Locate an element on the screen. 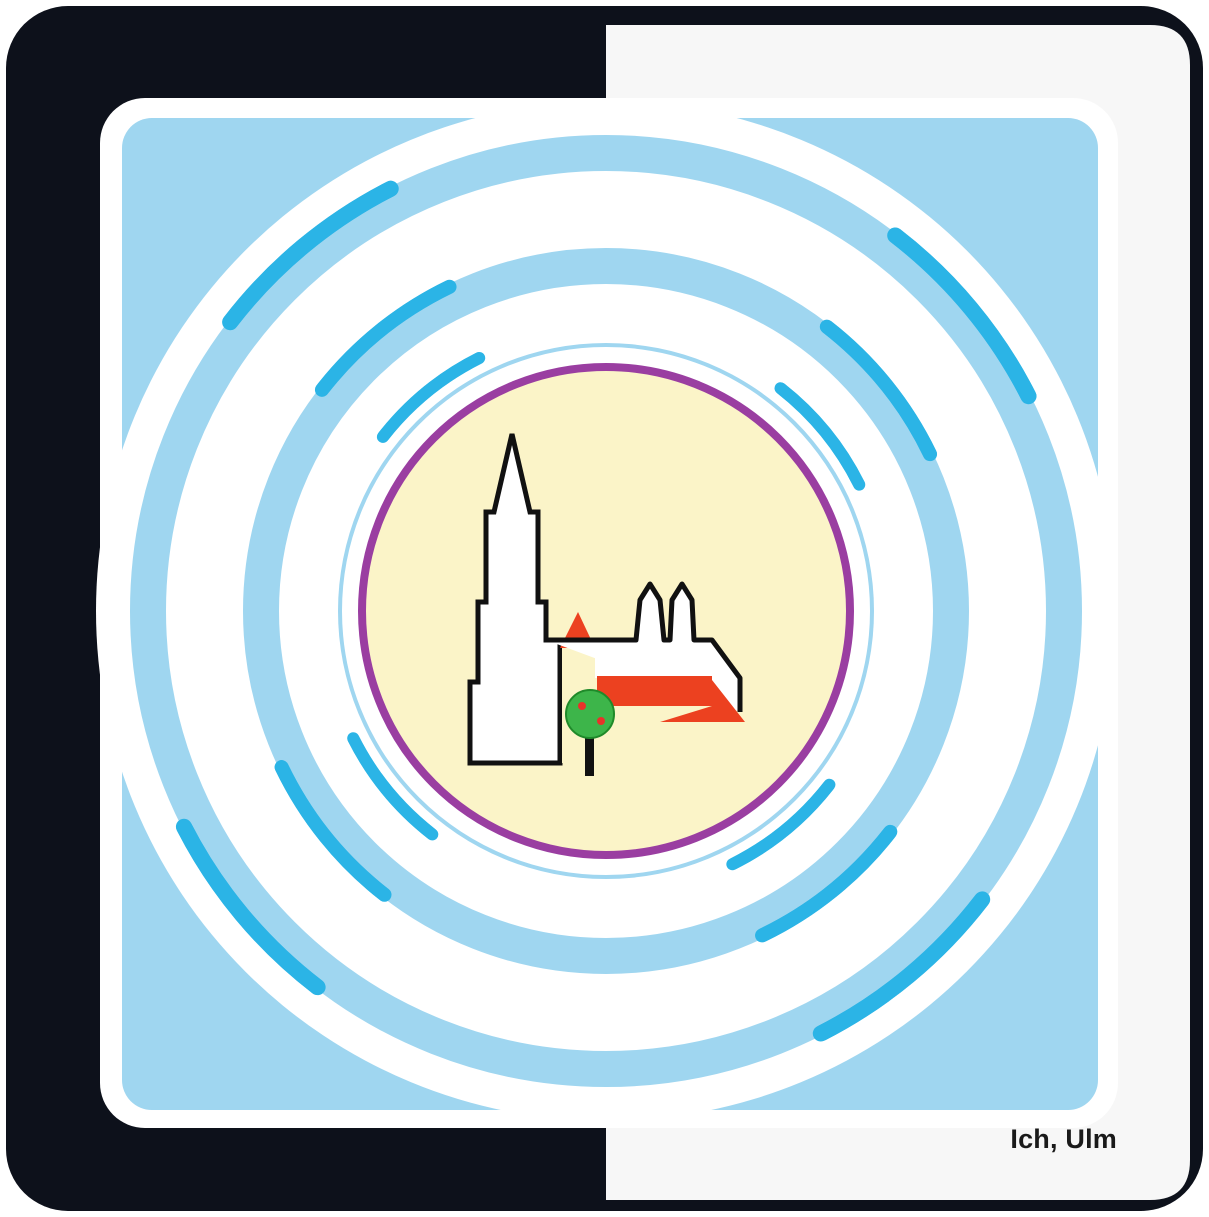 This screenshot has width=1209, height=1217. ulm-minster-icon is located at coordinates (606, 604).